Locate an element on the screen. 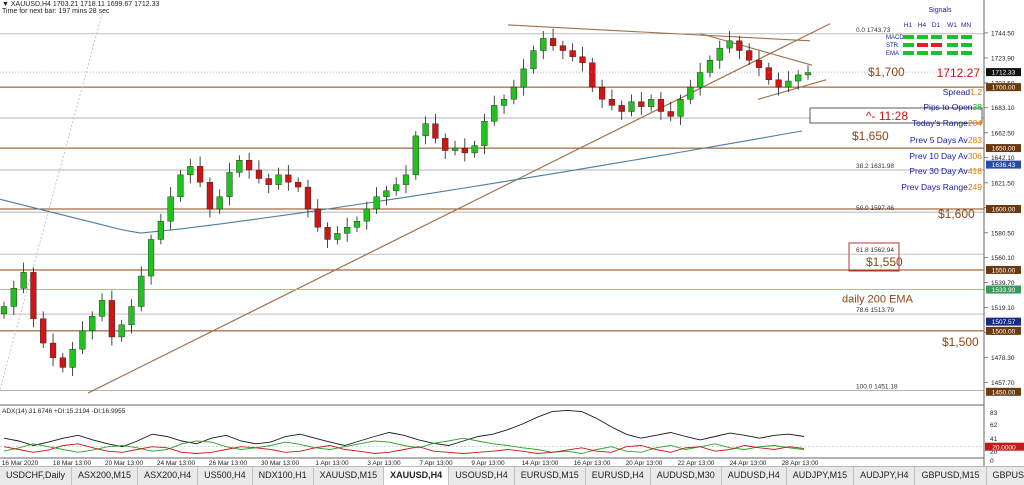 This screenshot has height=485, width=1024. fib-label: 78.6 1513.79 is located at coordinates (875, 310).